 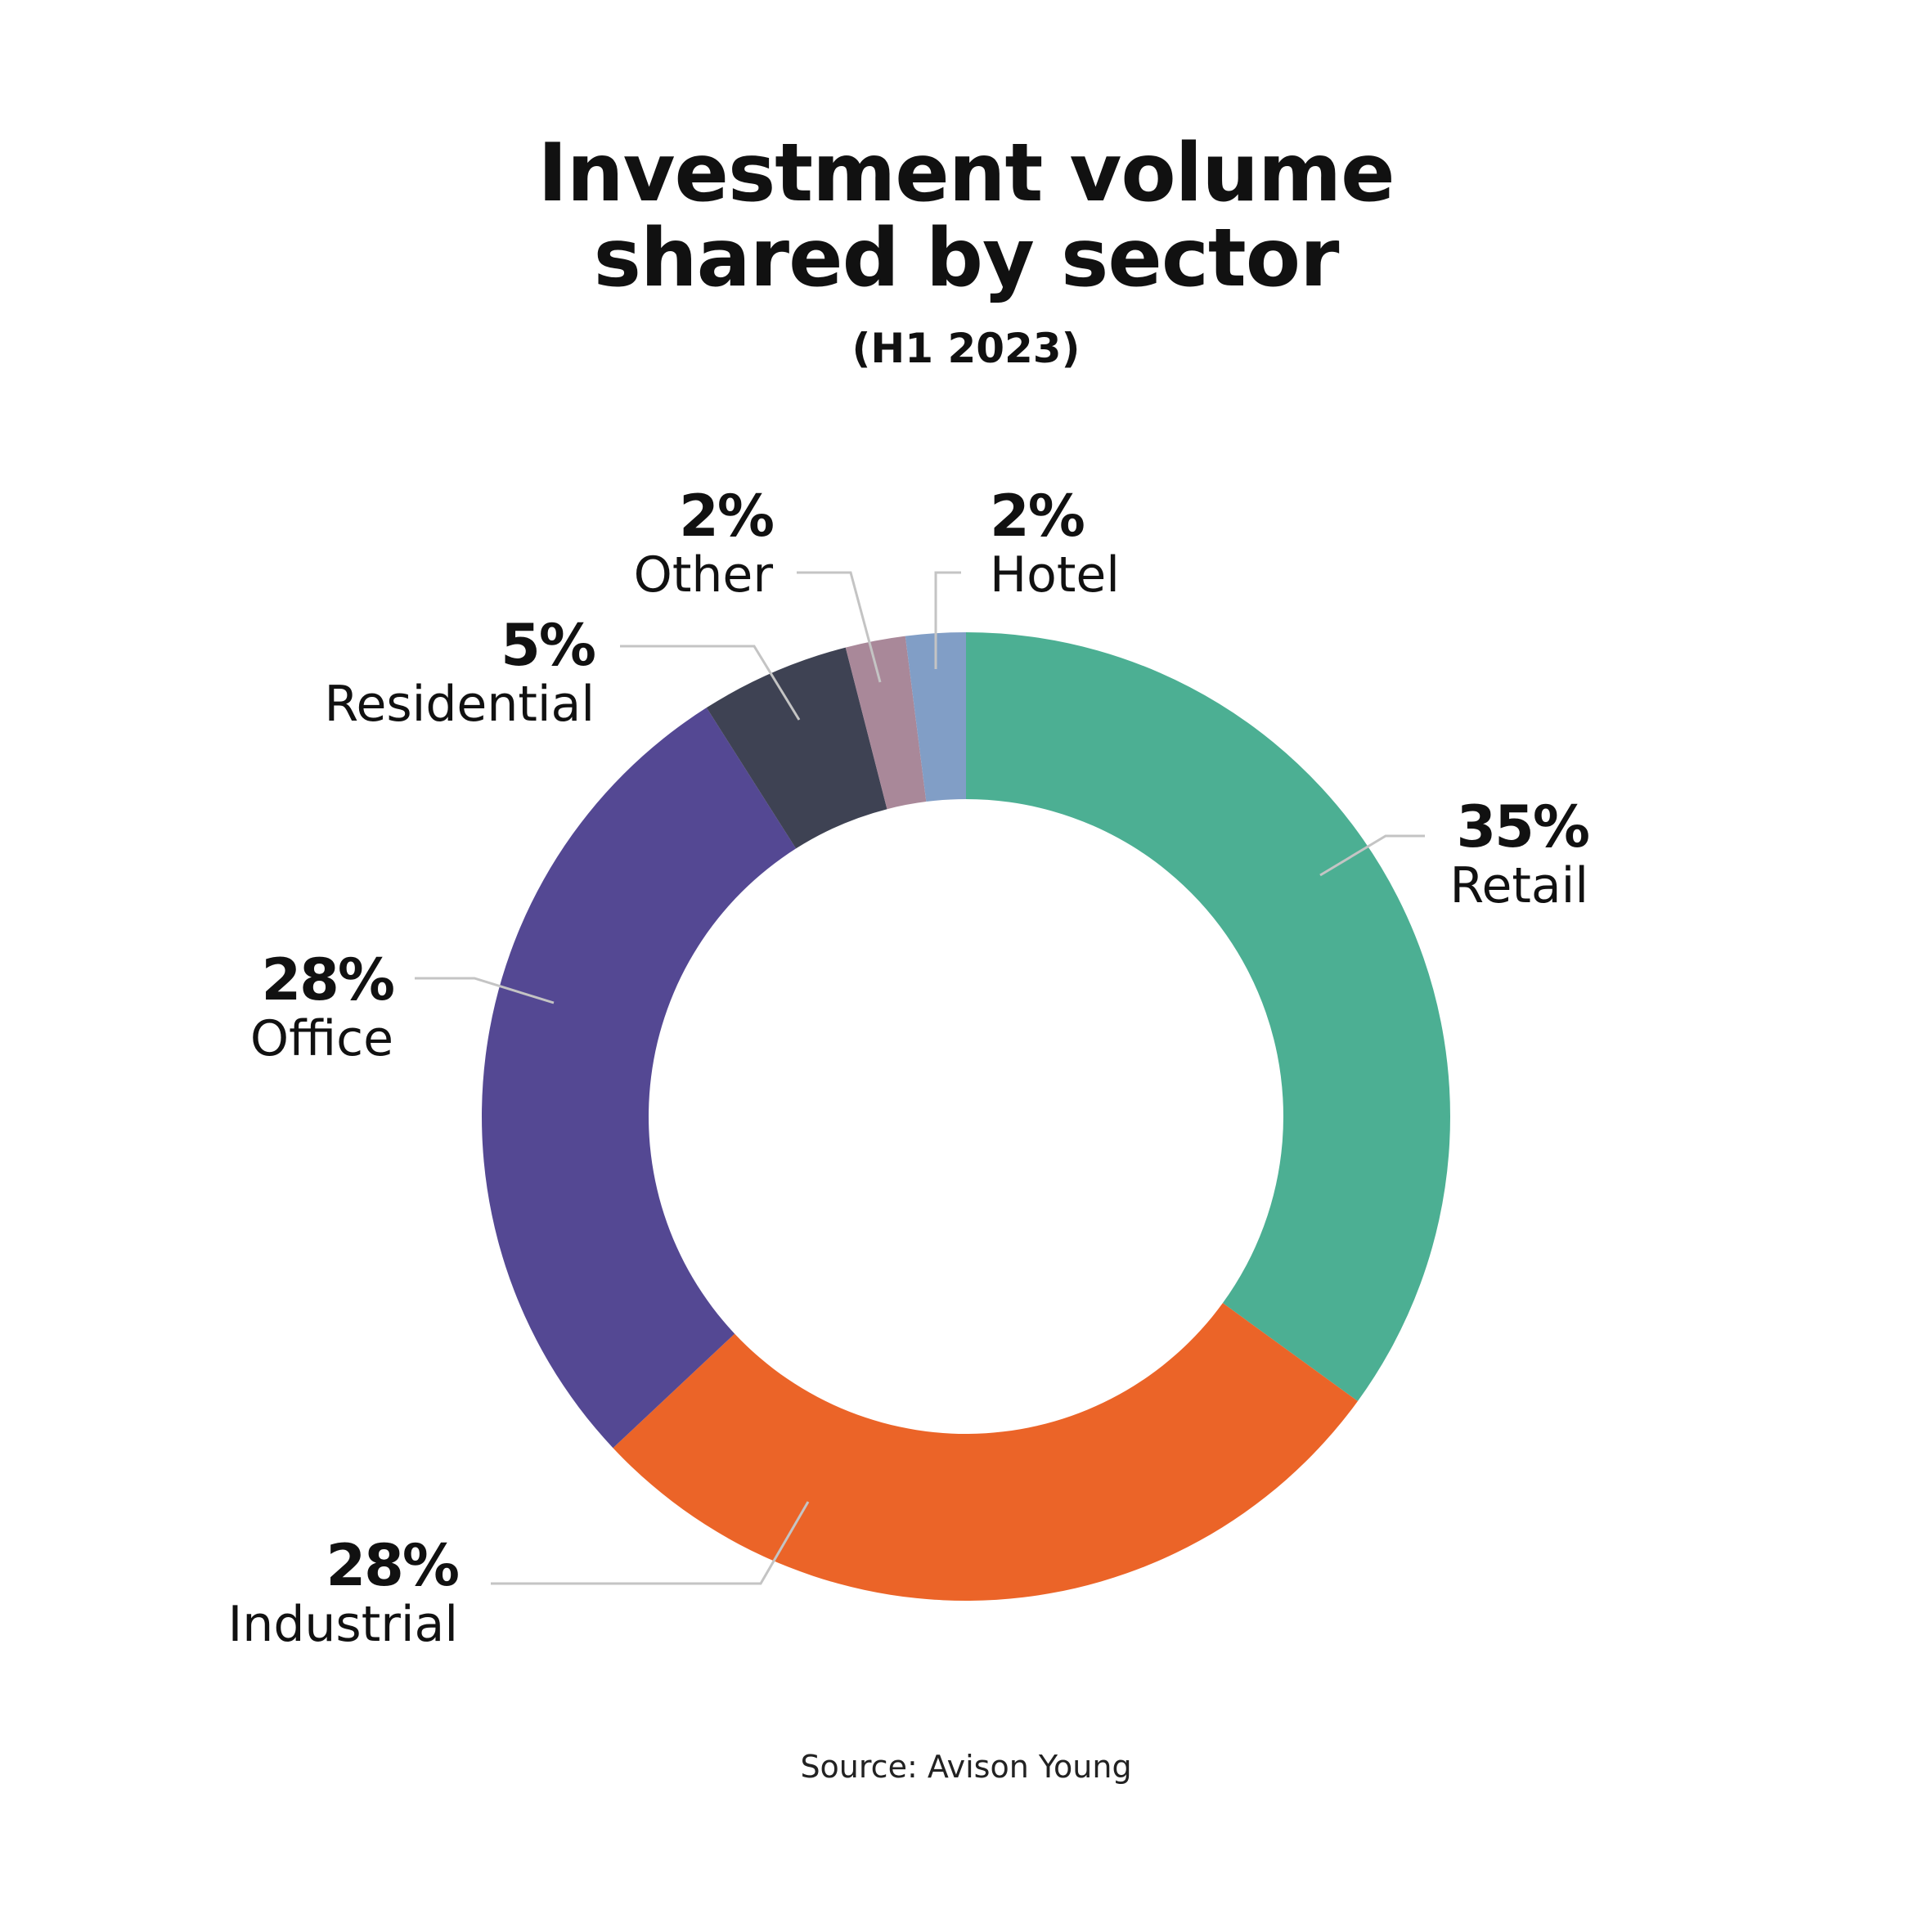 I want to click on chart-title-line-1: Investment volume, so click(x=966, y=174).